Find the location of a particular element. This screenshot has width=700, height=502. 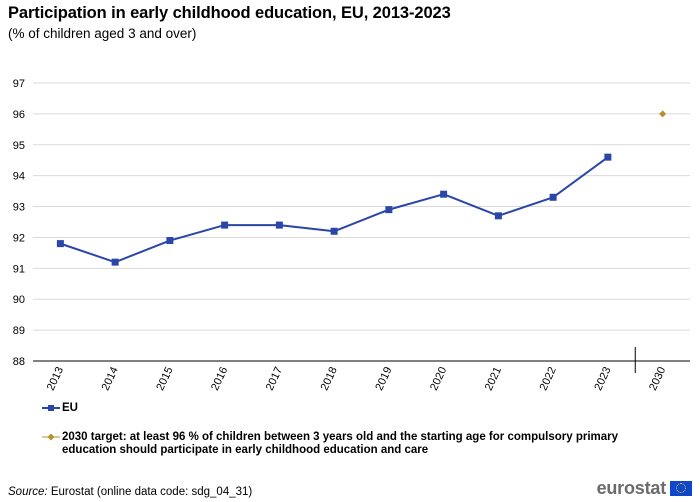

data-point-eu-2020 is located at coordinates (444, 194).